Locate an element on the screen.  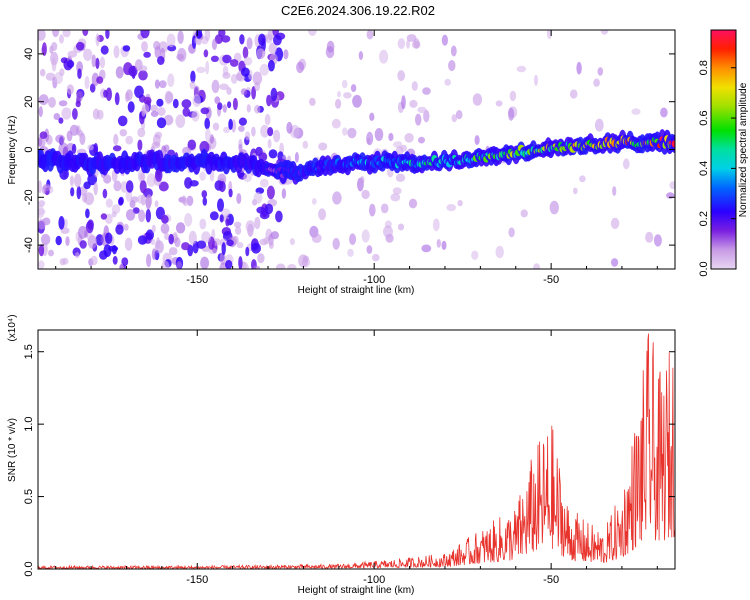
colorbar-ticks: 0.0 0.2 0.4 0.6 0.8 is located at coordinates (717, 168).